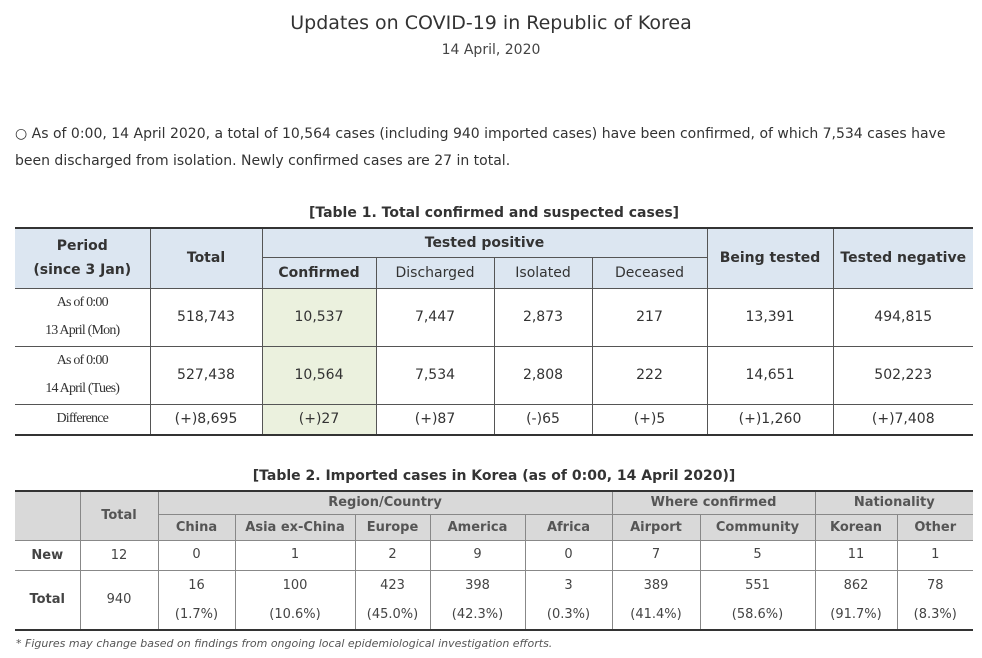  What do you see at coordinates (206, 419) in the screenshot?
I see `table-cell: (+)8,695` at bounding box center [206, 419].